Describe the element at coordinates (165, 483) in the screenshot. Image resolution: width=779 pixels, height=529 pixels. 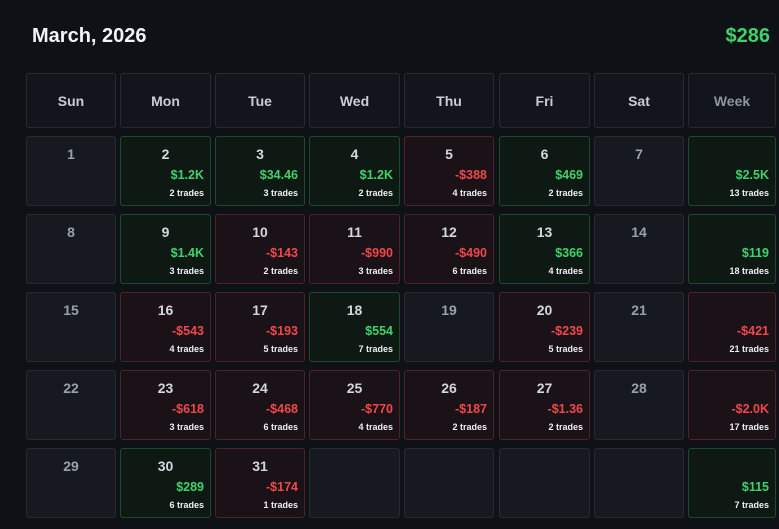
I see `day-cell-30: 30 $289 6 trades` at that location.